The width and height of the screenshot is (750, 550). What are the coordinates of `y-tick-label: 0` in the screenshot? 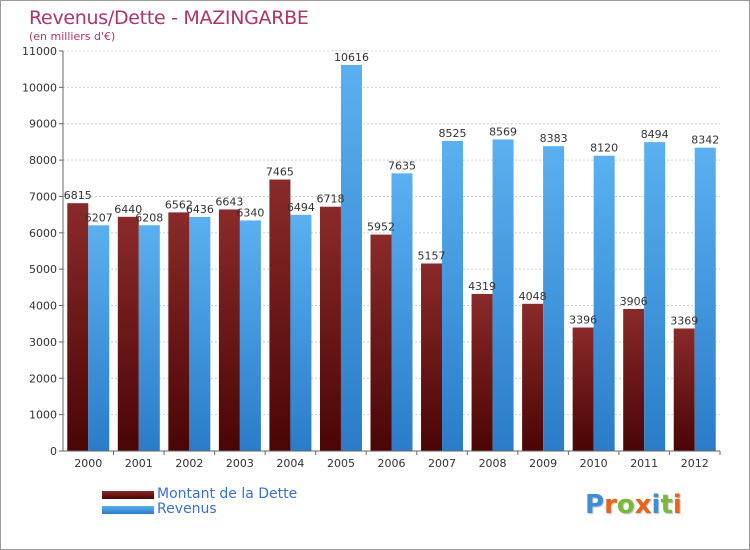 It's located at (53, 451).